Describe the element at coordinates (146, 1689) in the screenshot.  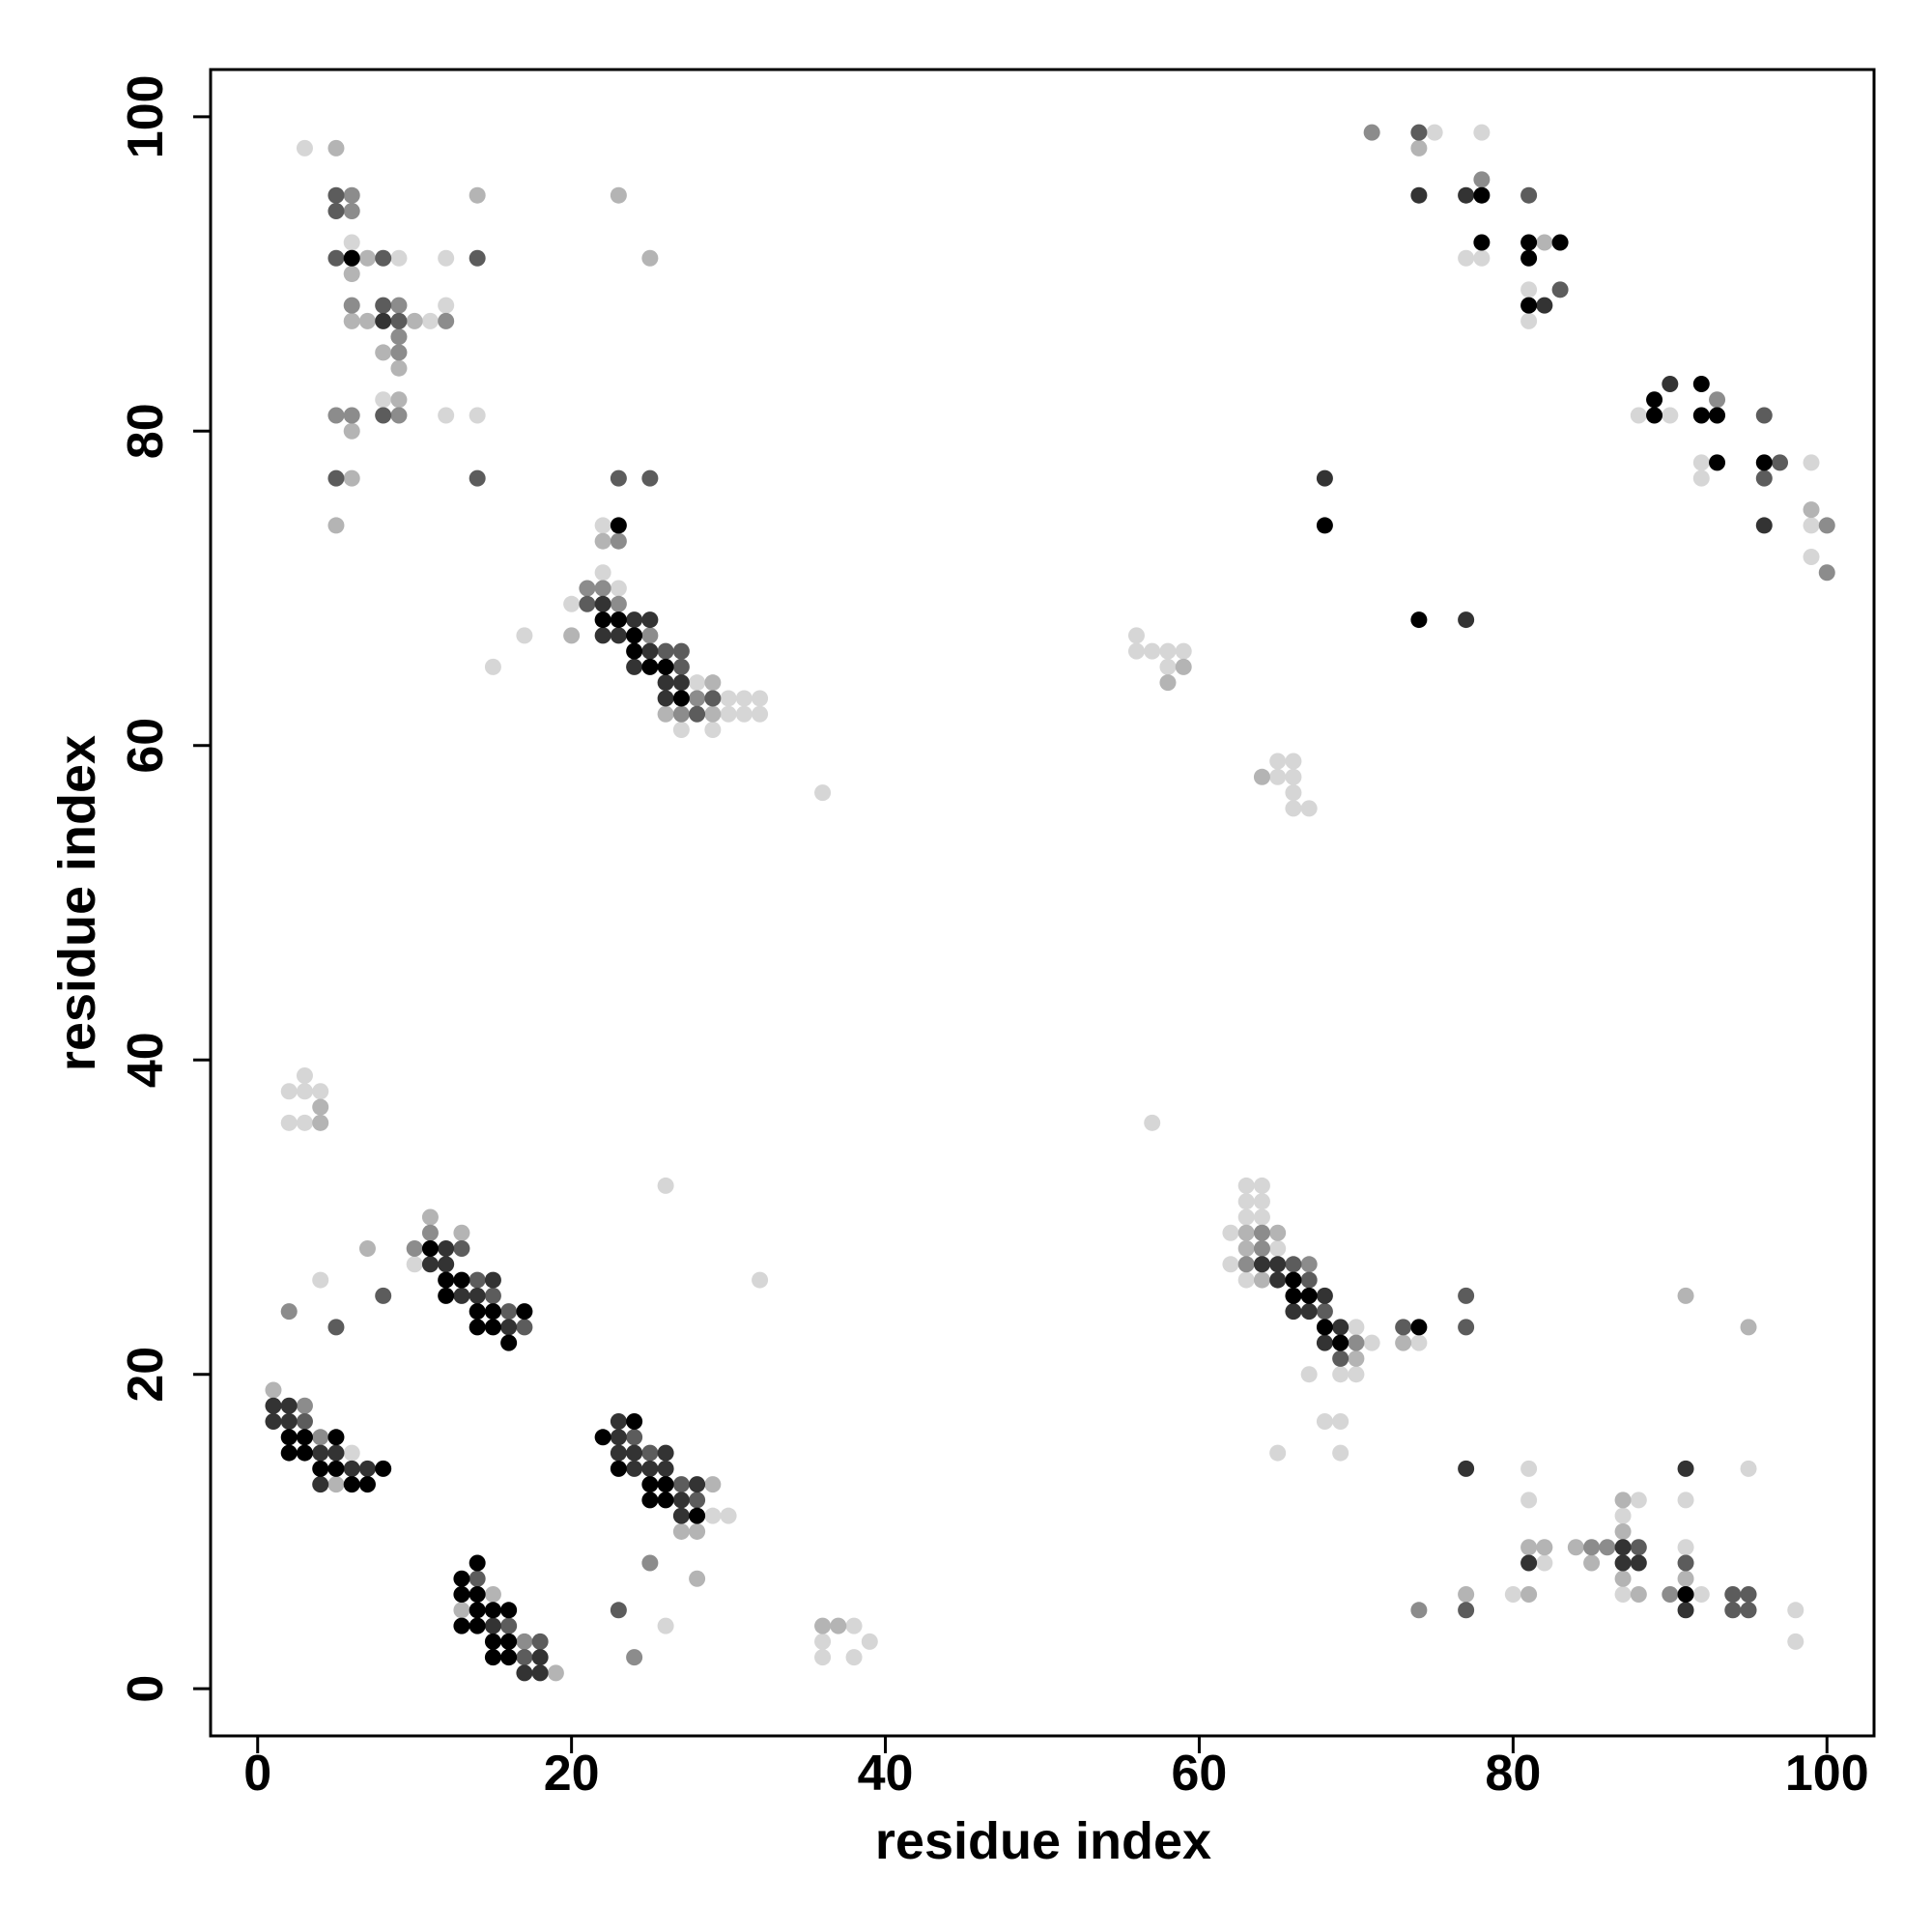
I see `y-tick-label: 0` at that location.